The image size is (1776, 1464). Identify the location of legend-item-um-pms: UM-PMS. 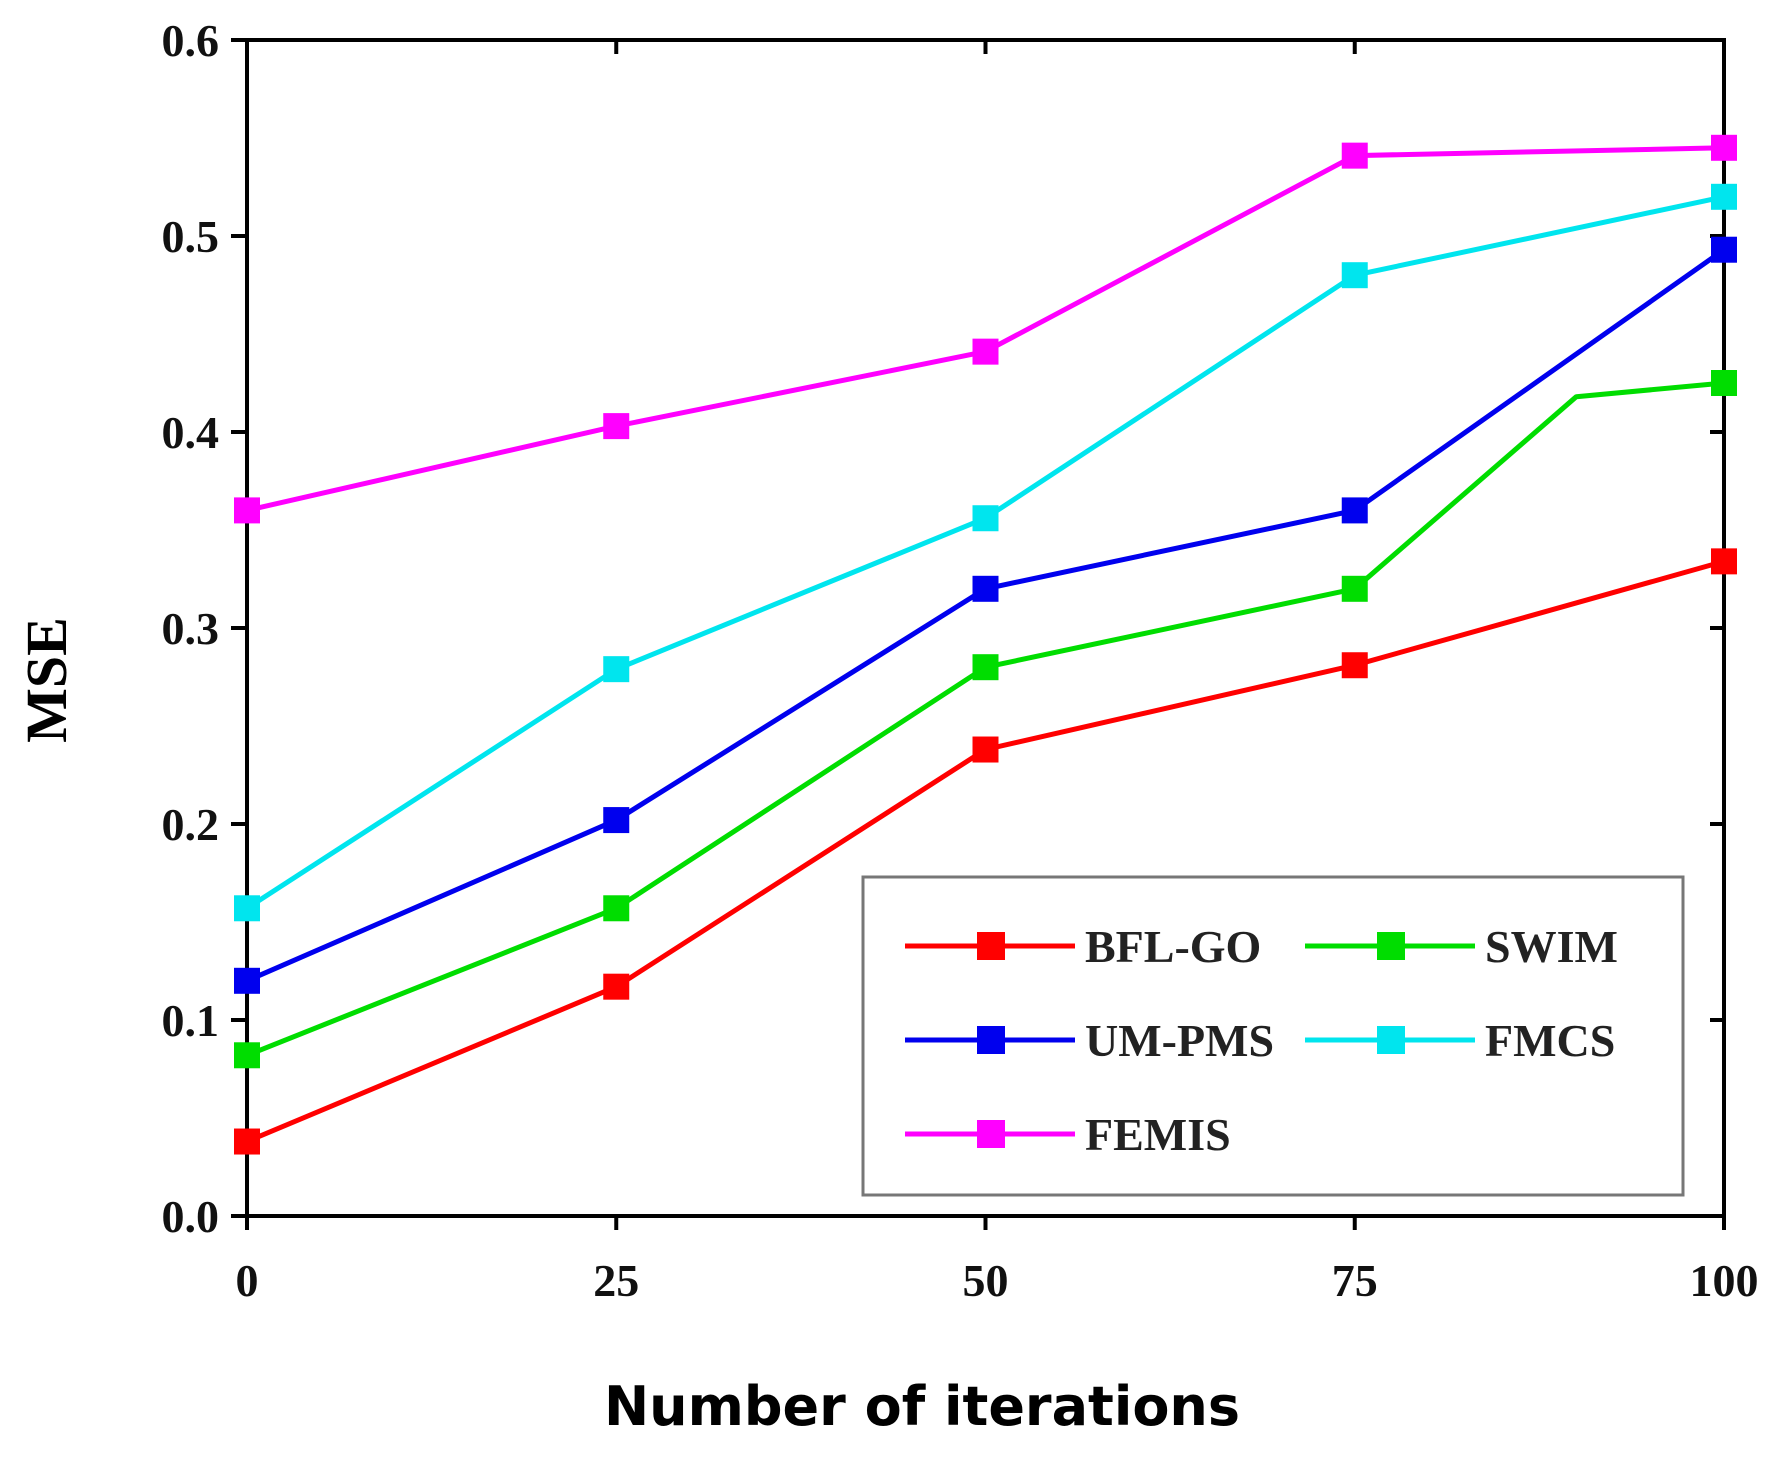
(1089, 1040).